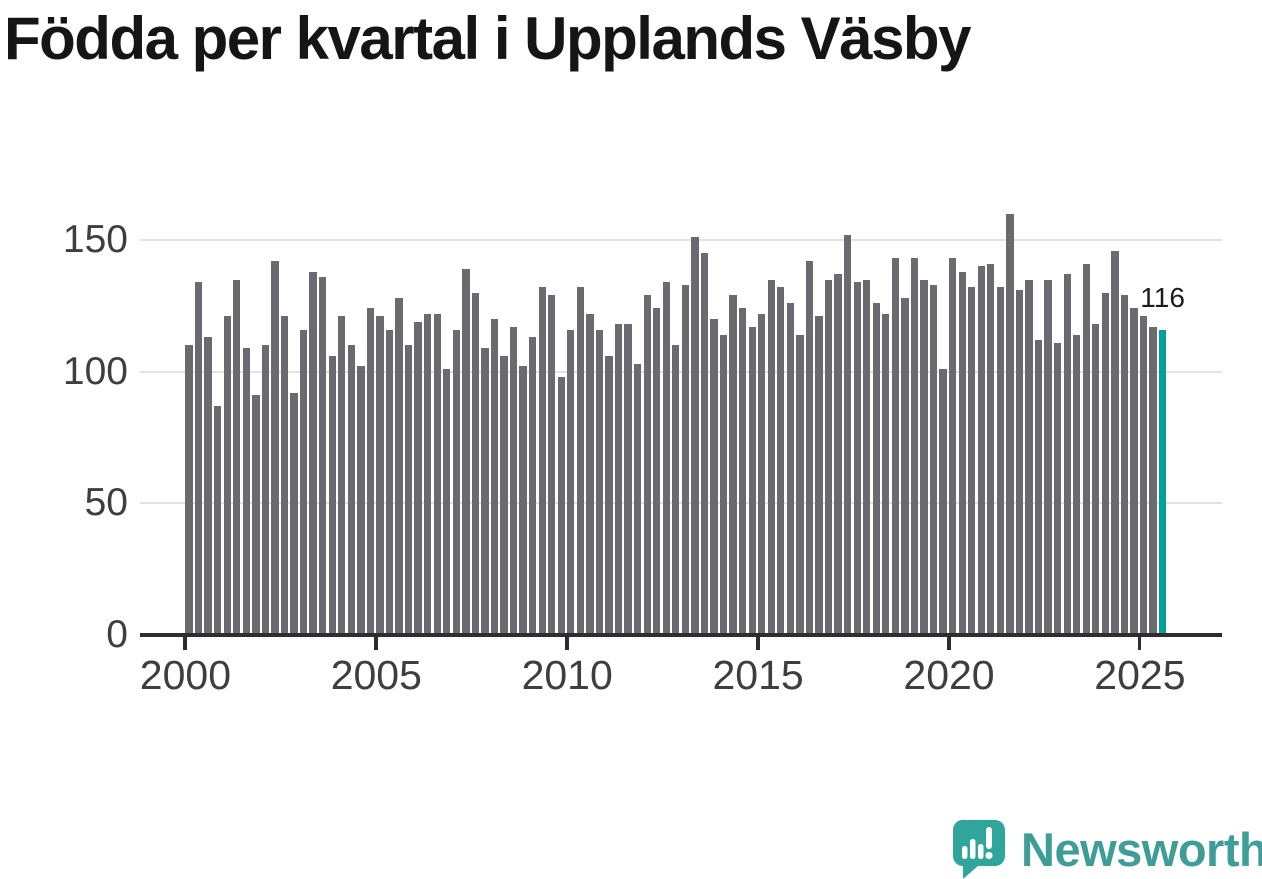 This screenshot has width=1262, height=879. What do you see at coordinates (208, 486) in the screenshot?
I see `bar-2000-Q3` at bounding box center [208, 486].